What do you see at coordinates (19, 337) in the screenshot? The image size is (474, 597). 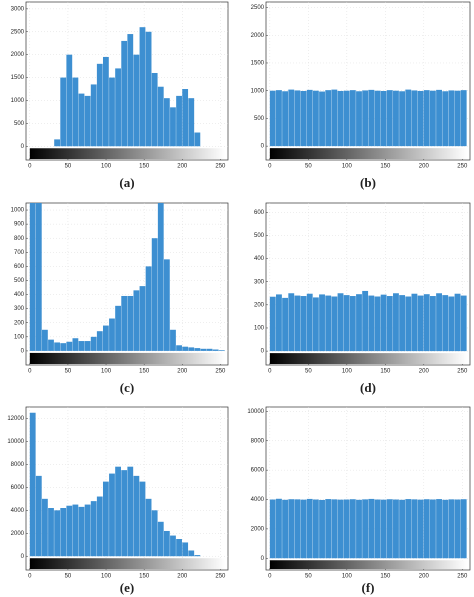 I see `y-tick-label: 100` at bounding box center [19, 337].